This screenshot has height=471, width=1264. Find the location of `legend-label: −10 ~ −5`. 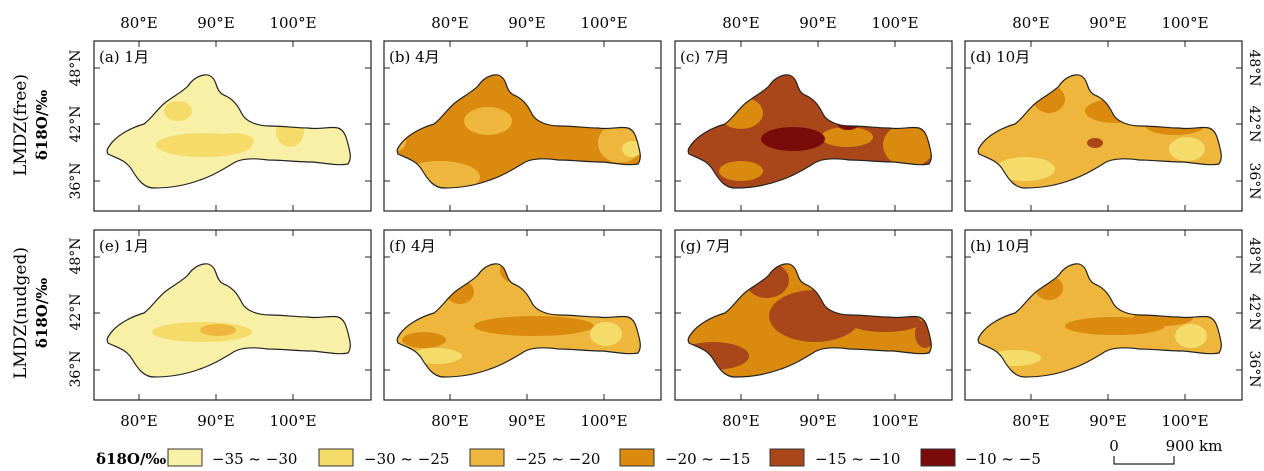

legend-label: −10 ~ −5 is located at coordinates (1003, 459).